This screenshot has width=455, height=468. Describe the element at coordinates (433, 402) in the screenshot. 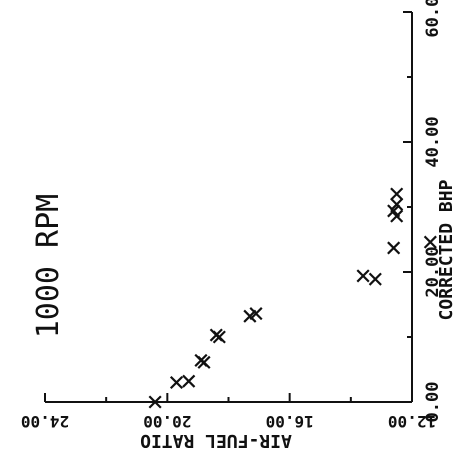

I see `x-tick-label: 0.00` at that location.